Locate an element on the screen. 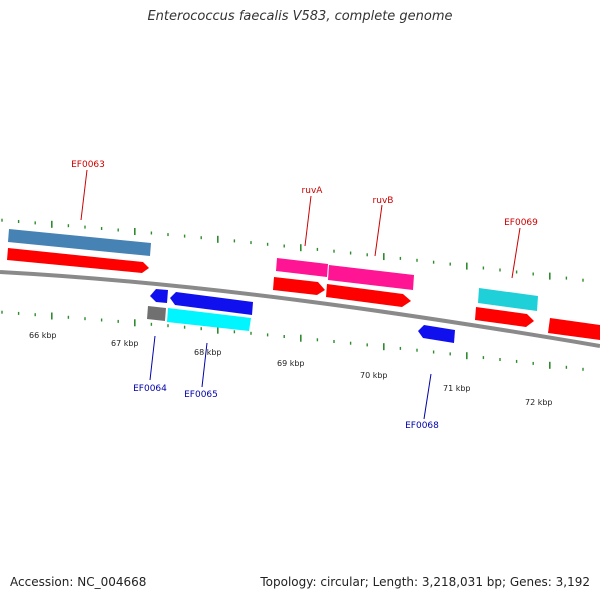  scale-label: 67 kbp is located at coordinates (125, 343).